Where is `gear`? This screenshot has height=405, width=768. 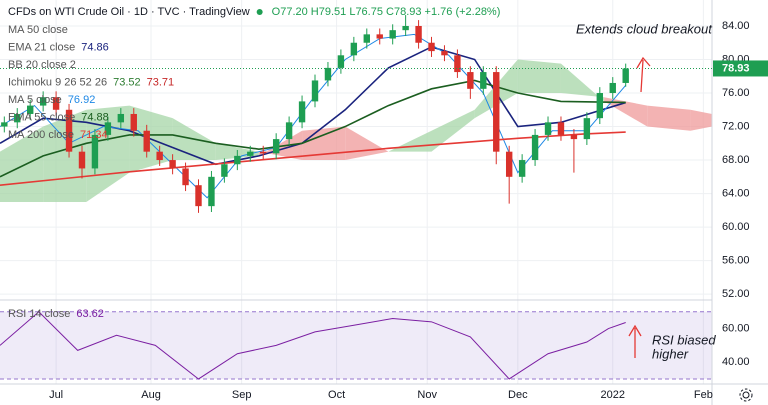
gear is located at coordinates (746, 395).